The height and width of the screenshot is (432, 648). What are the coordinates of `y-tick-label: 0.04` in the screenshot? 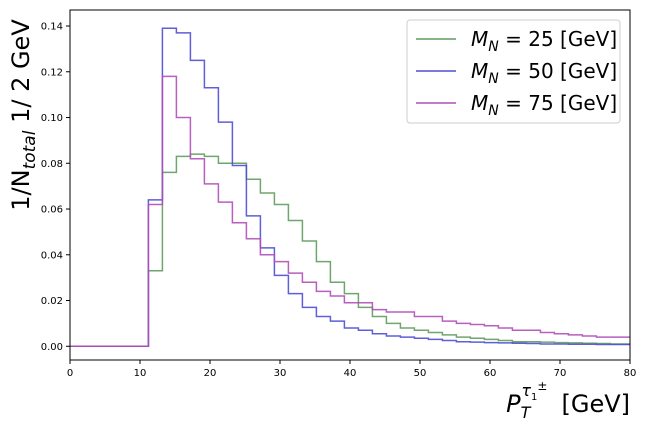 It's located at (52, 255).